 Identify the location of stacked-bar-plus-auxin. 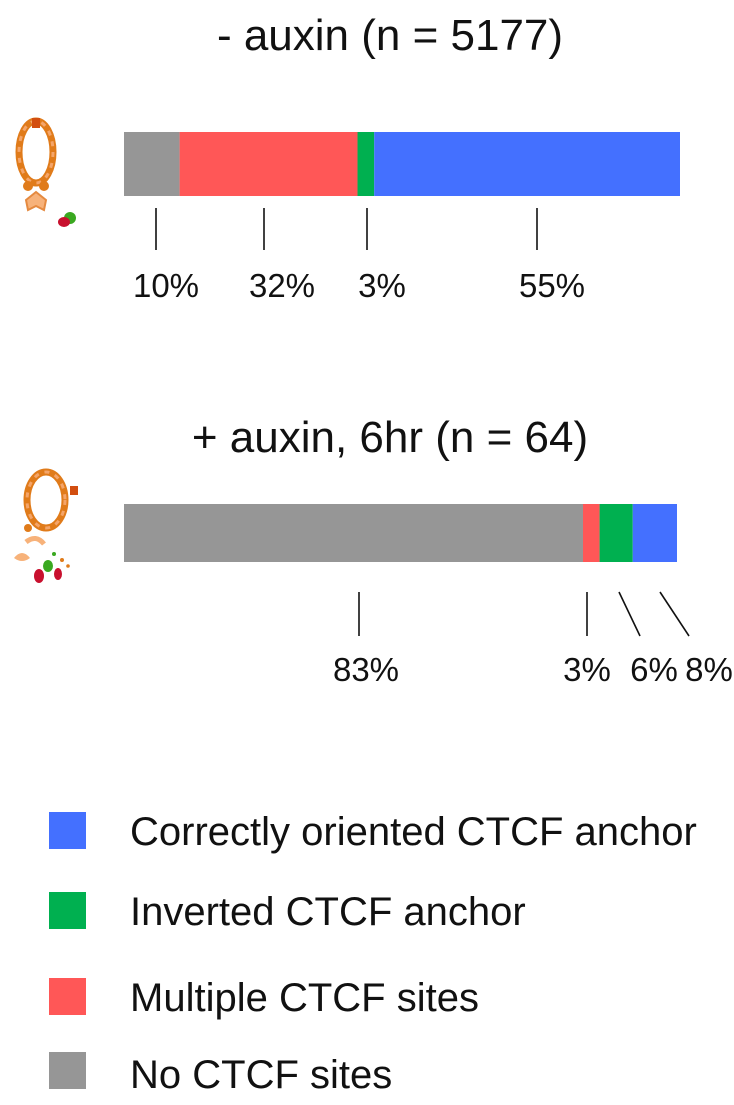
(400, 533).